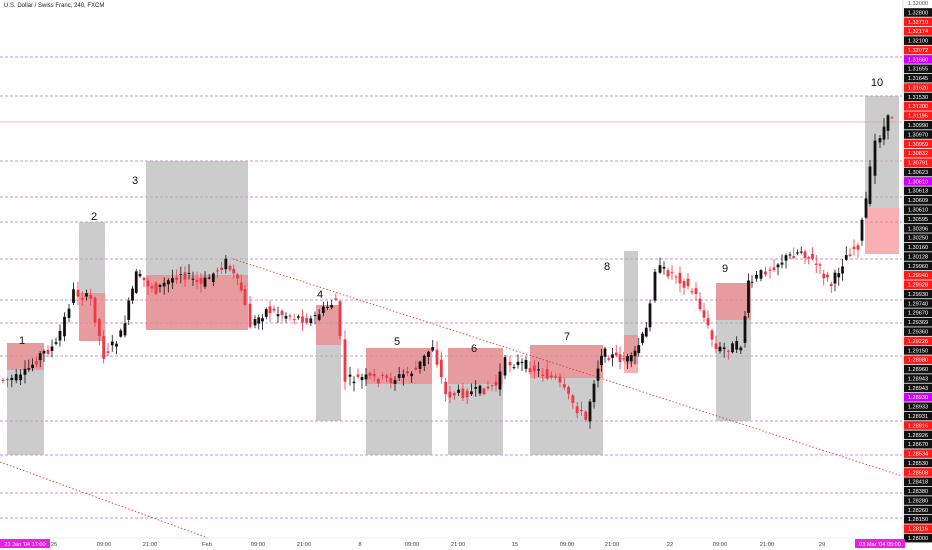  Describe the element at coordinates (918, 229) in the screenshot. I see `price-label: 1.30396` at that location.